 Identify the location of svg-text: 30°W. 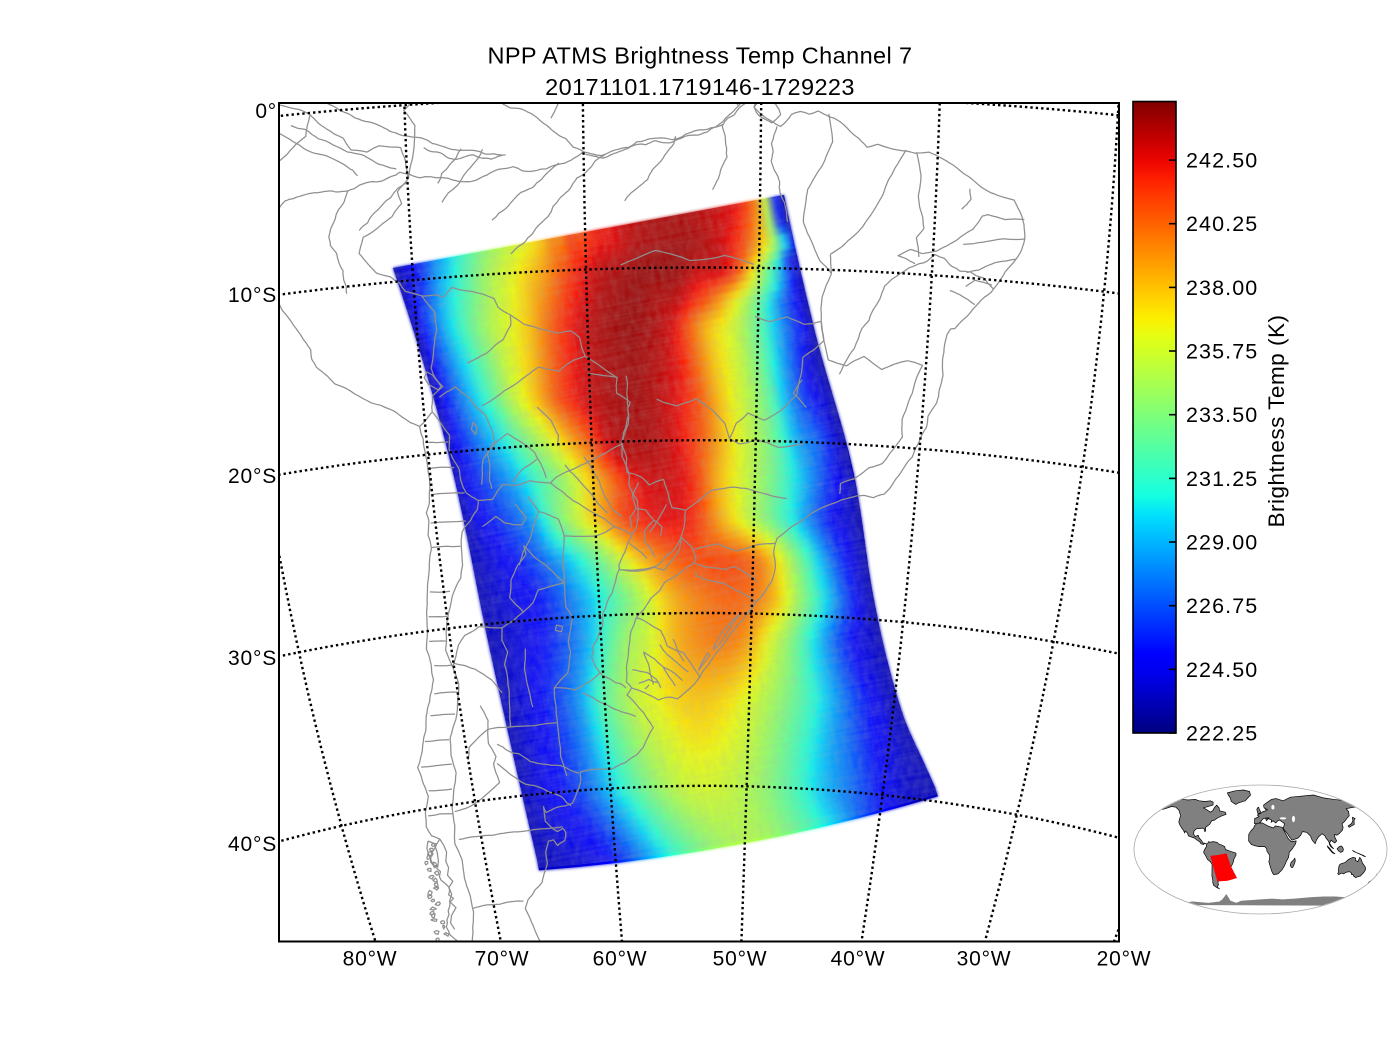
(984, 959).